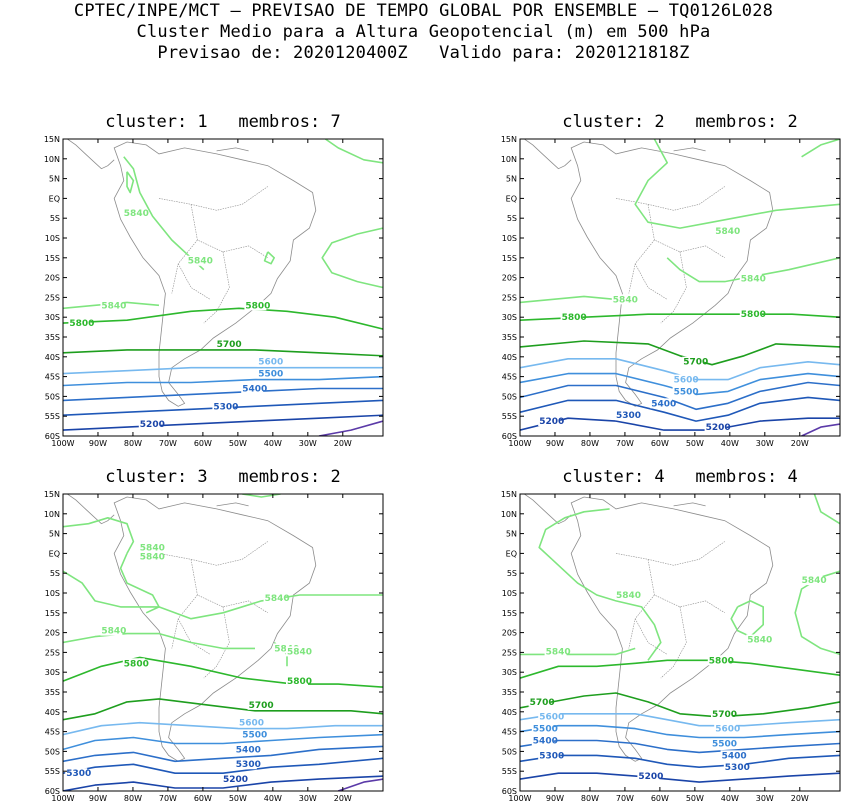 This screenshot has height=803, width=847. I want to click on panel-title: cluster: 4 membros: 4, so click(680, 477).